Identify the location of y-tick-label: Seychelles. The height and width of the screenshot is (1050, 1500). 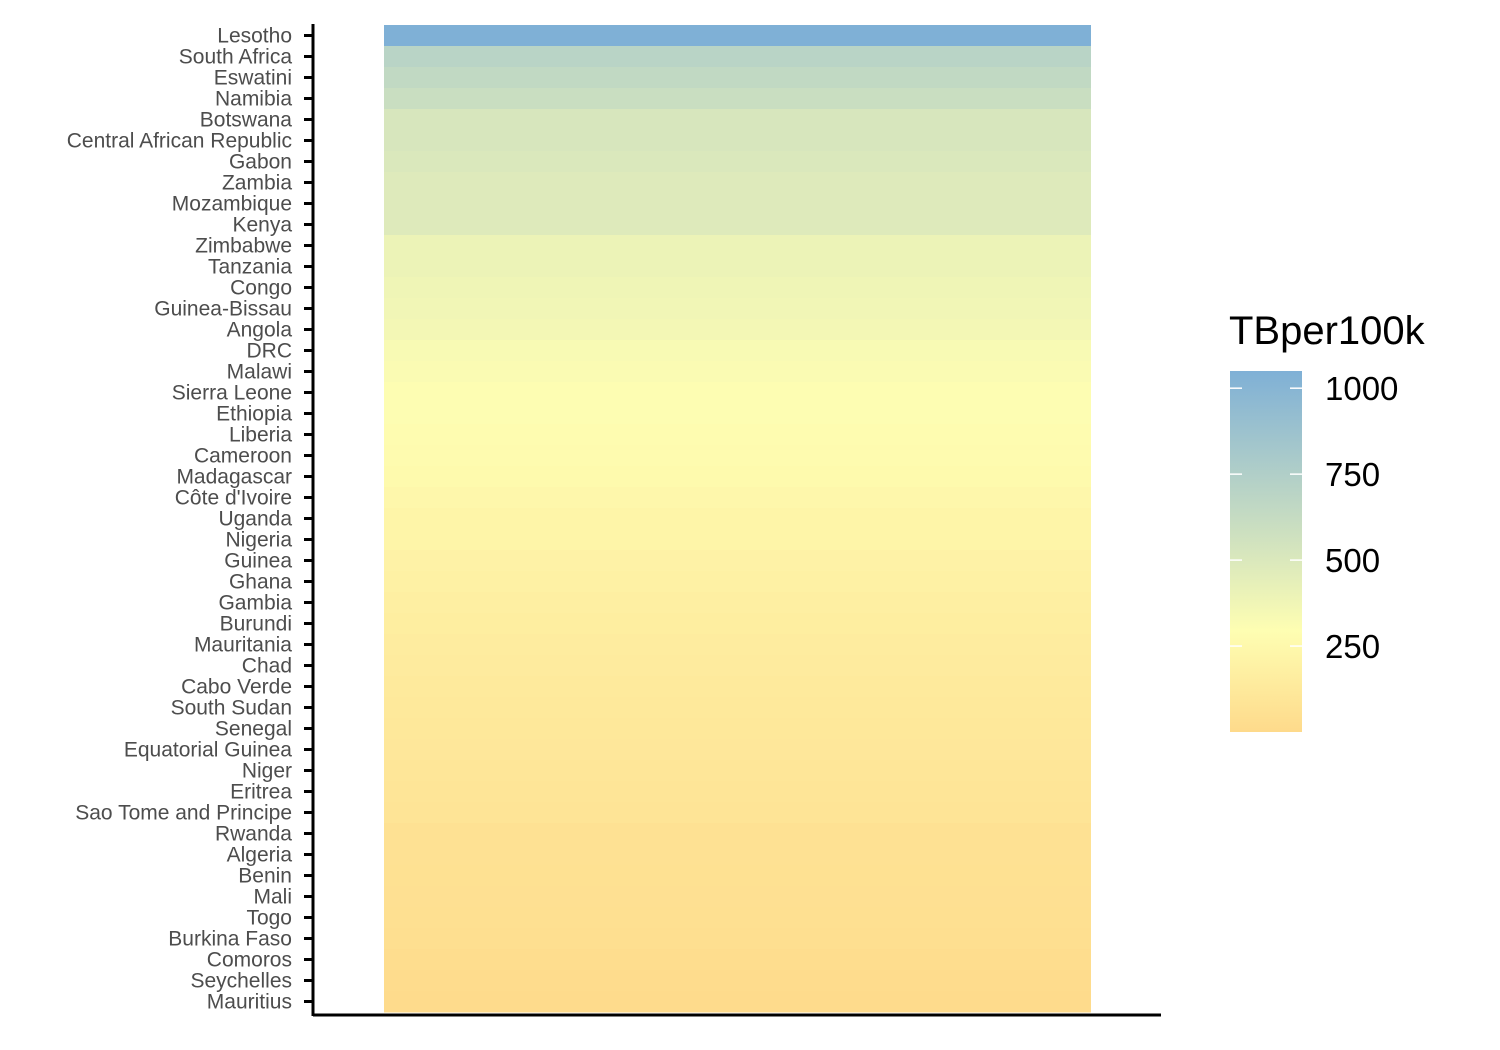
(241, 981).